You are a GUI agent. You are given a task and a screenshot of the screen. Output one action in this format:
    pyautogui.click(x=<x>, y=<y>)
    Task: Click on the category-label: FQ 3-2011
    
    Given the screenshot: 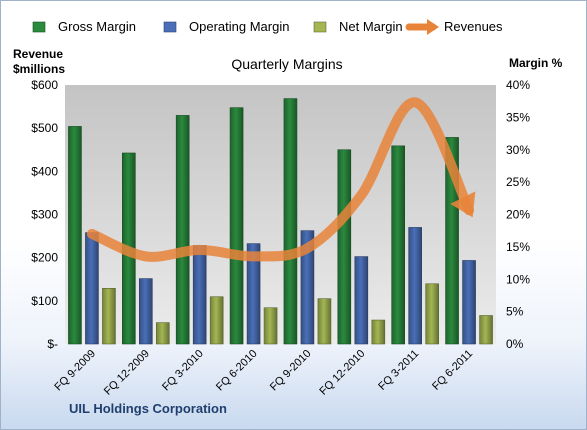 What is the action you would take?
    pyautogui.click(x=398, y=370)
    